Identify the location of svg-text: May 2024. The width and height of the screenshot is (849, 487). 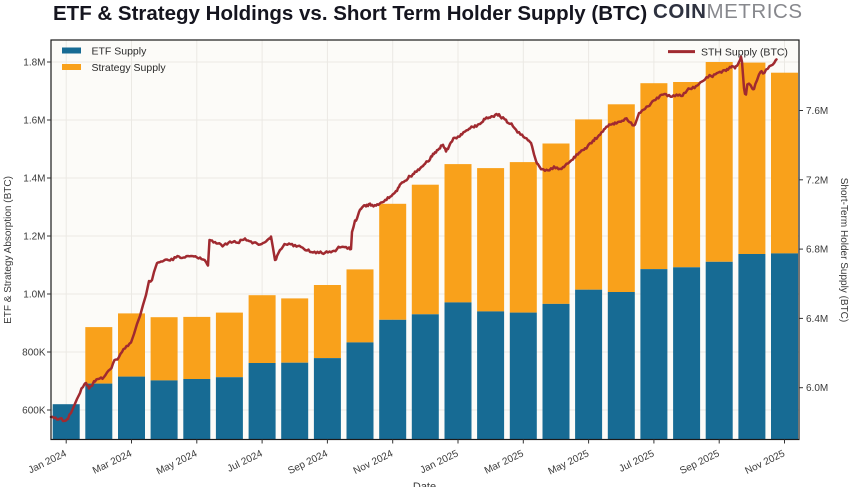
(177, 462).